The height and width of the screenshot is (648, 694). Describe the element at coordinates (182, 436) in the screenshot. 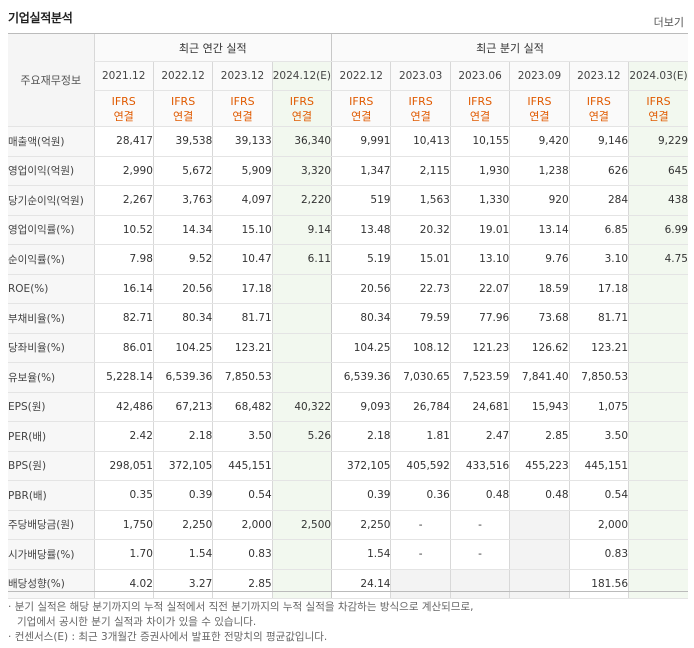

I see `table-cell: 2.18` at that location.